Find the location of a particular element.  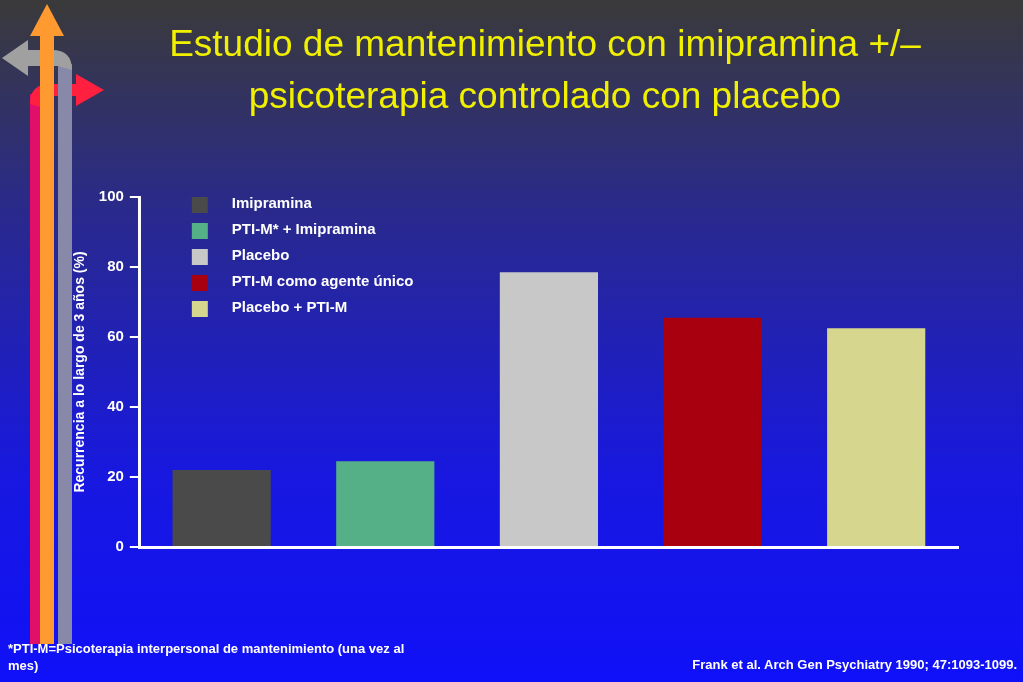

legend-label: Placebo + PTI-M is located at coordinates (289, 307).